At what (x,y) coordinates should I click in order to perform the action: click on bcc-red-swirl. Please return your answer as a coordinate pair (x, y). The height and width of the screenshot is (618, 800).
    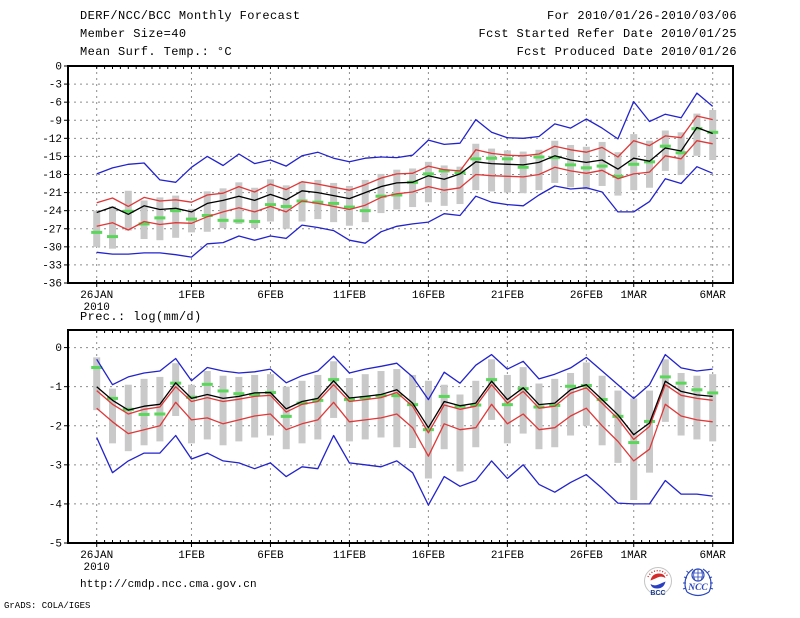
    Looking at the image, I should click on (658, 577).